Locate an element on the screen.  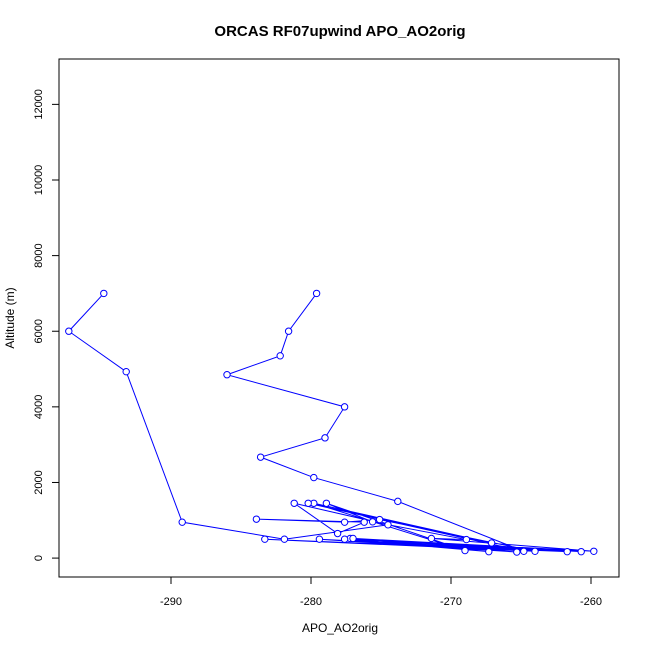
x-tick-label: -290 is located at coordinates (171, 602).